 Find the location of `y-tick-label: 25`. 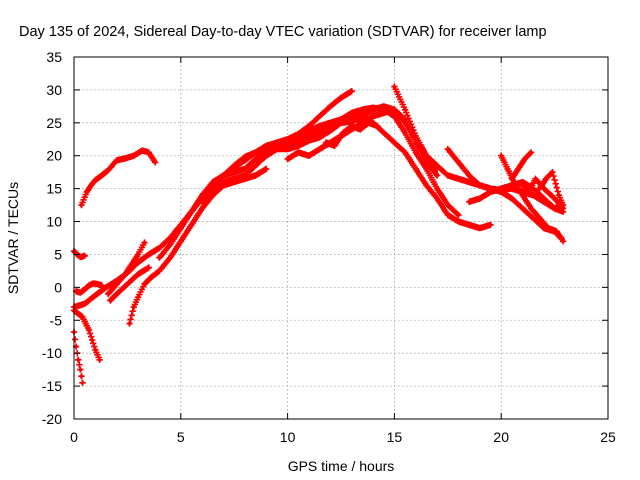

y-tick-label: 25 is located at coordinates (54, 123).